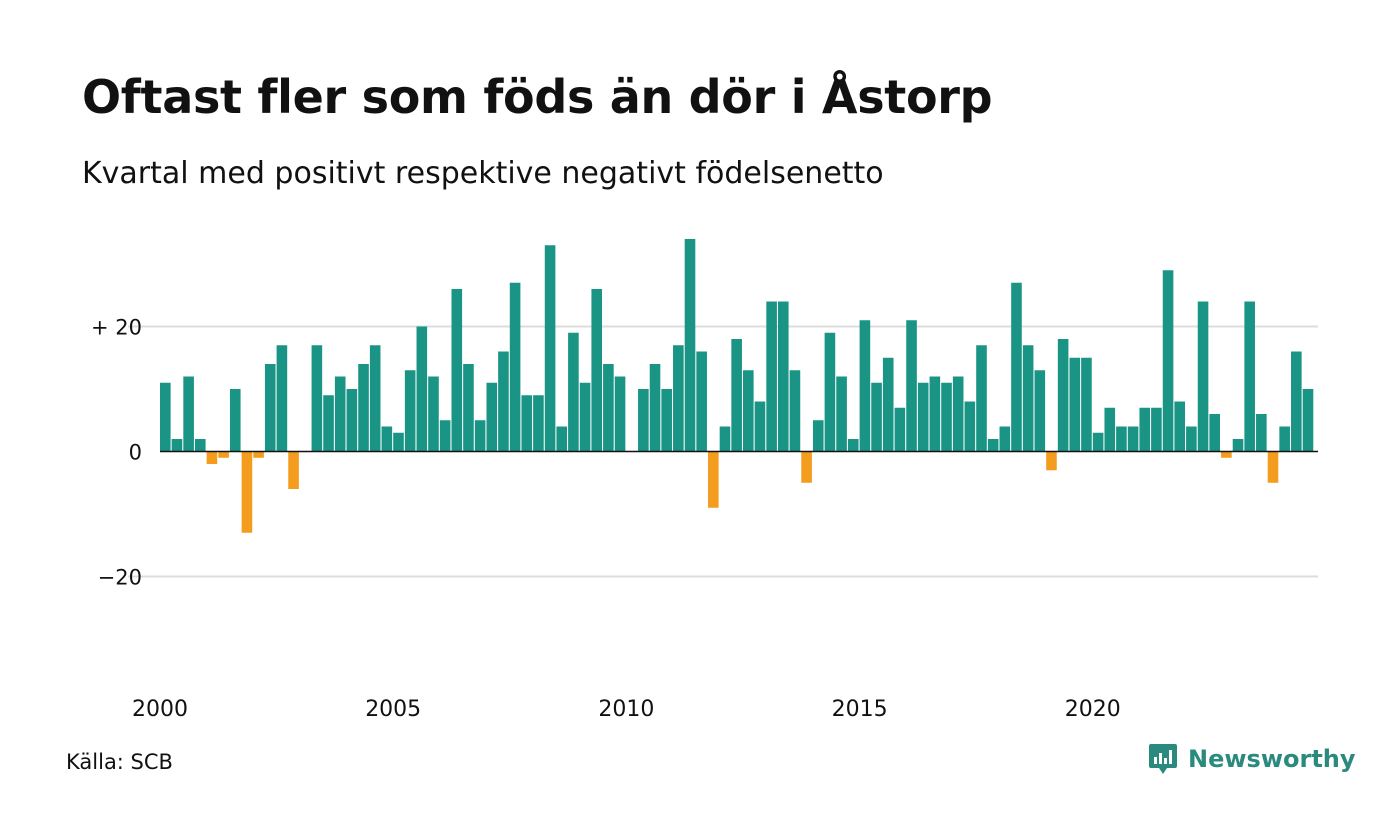 The width and height of the screenshot is (1400, 840). Describe the element at coordinates (860, 709) in the screenshot. I see `x-tick-label: 2015` at that location.